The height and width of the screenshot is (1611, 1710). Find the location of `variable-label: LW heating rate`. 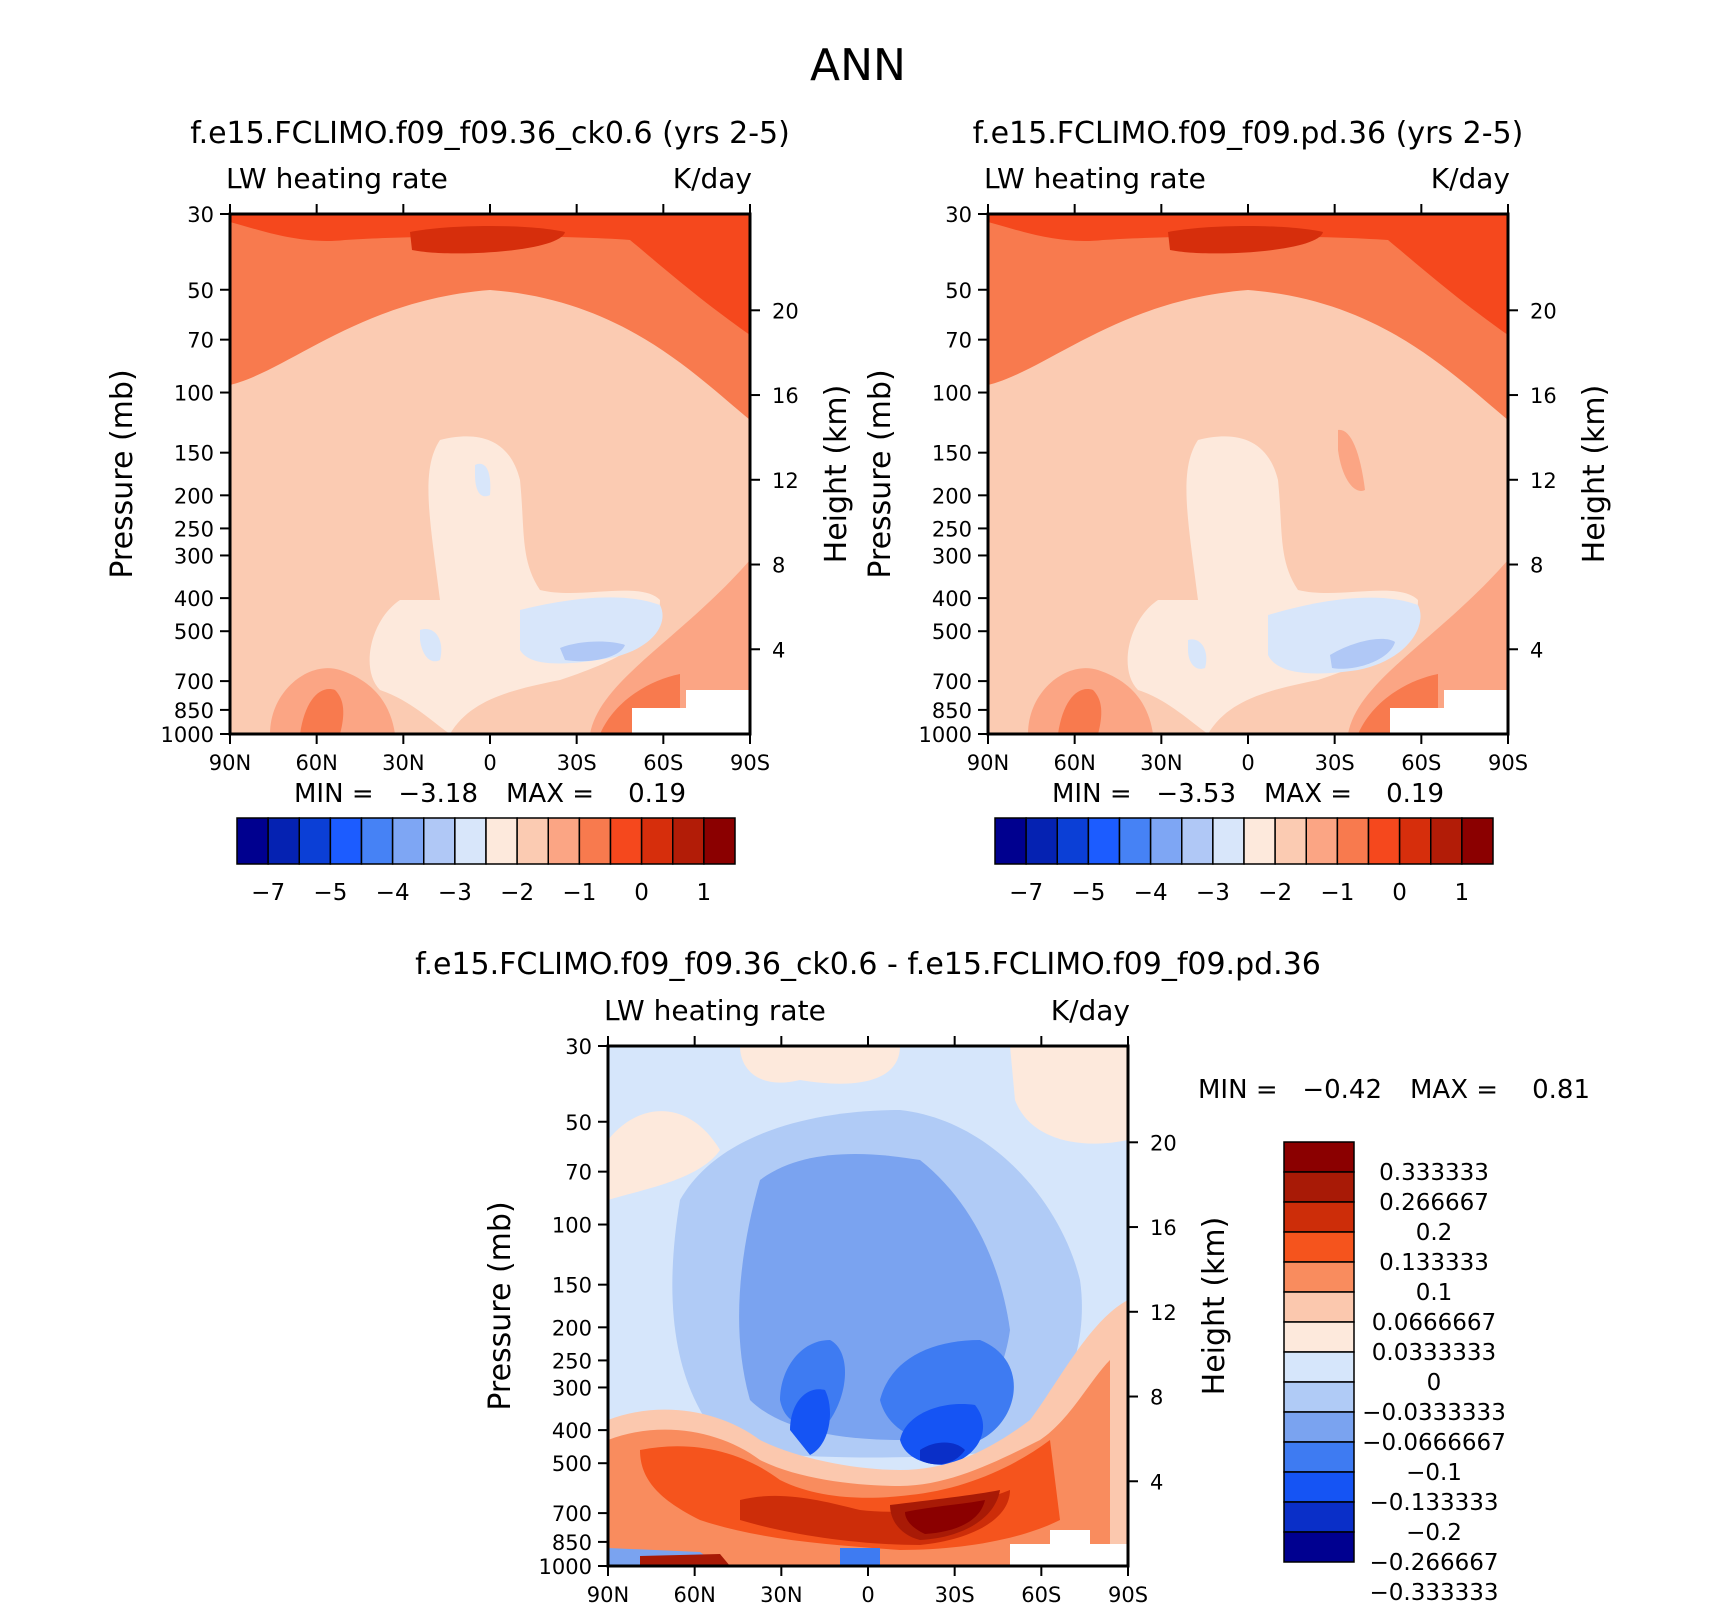

variable-label: LW heating rate is located at coordinates (1095, 178).